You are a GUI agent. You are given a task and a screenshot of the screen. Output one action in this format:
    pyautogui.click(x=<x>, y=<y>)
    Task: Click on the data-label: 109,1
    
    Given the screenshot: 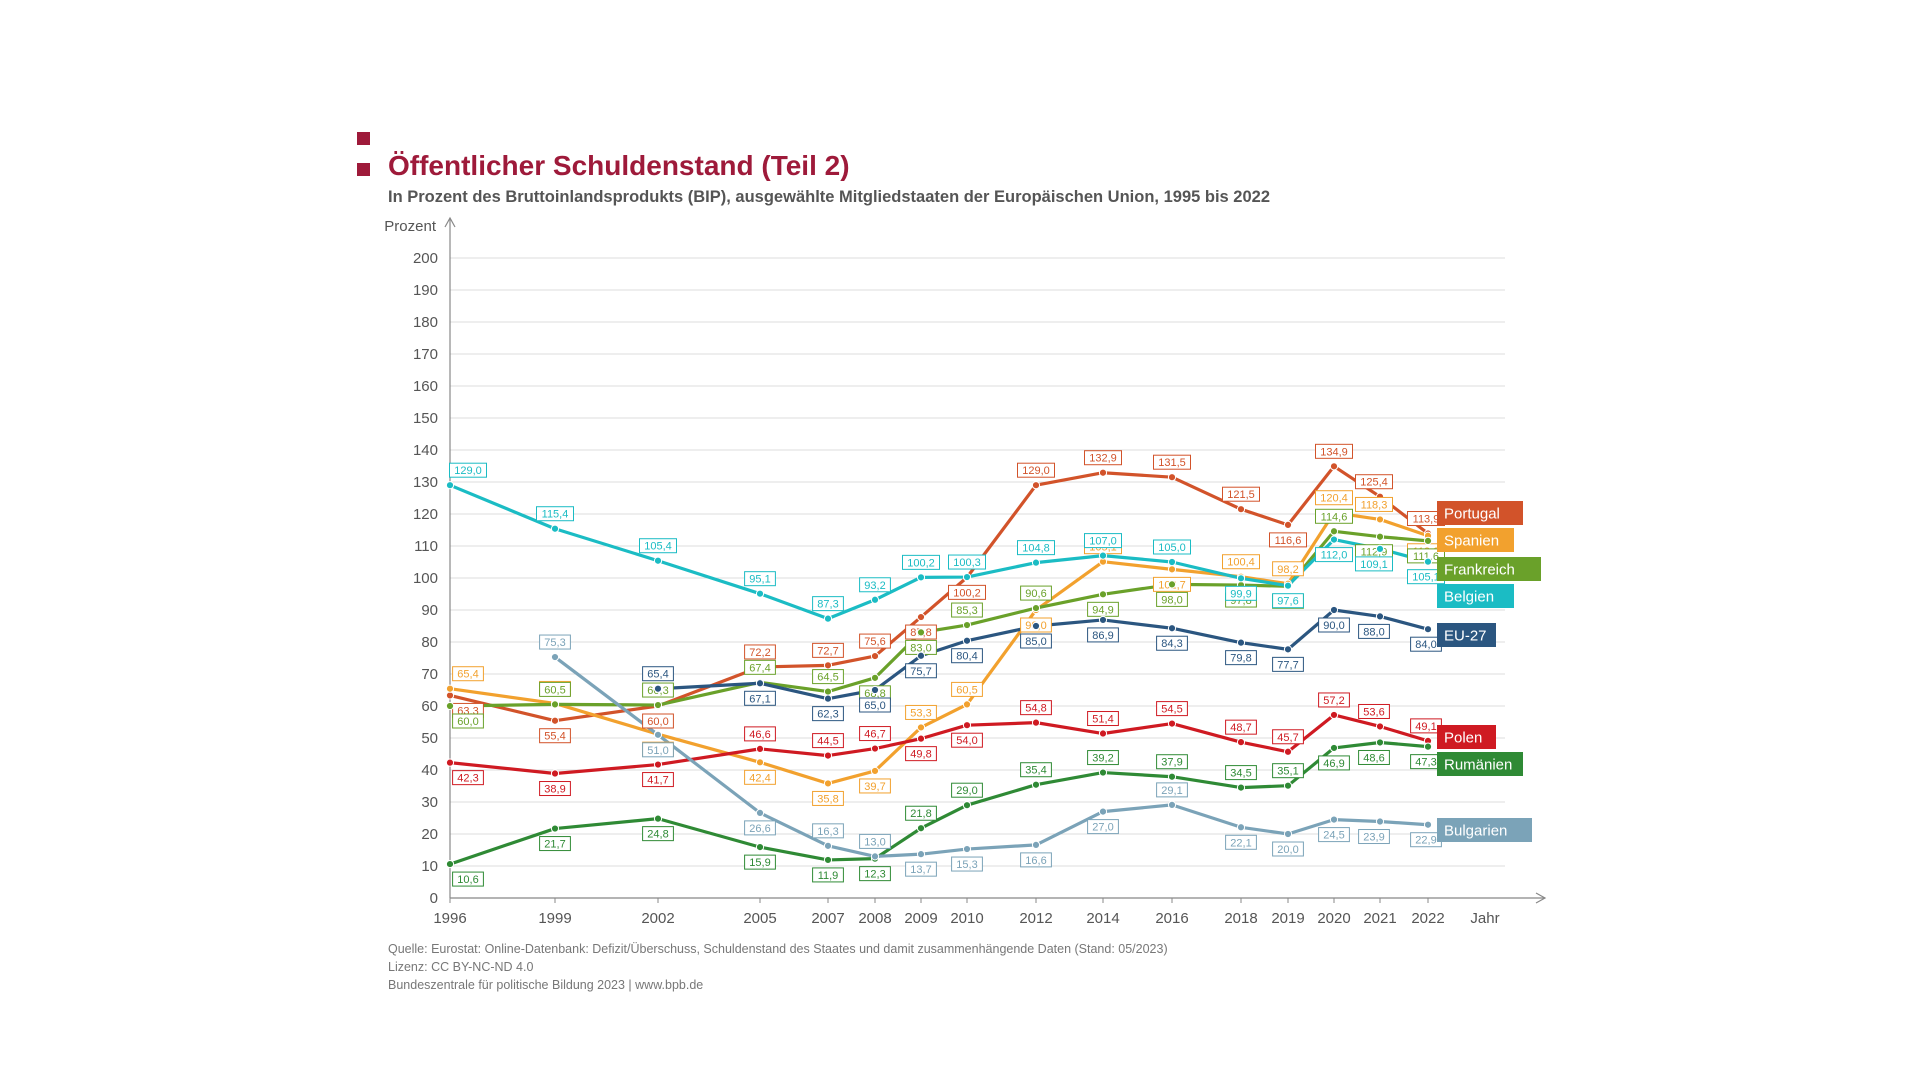 What is the action you would take?
    pyautogui.click(x=1374, y=565)
    